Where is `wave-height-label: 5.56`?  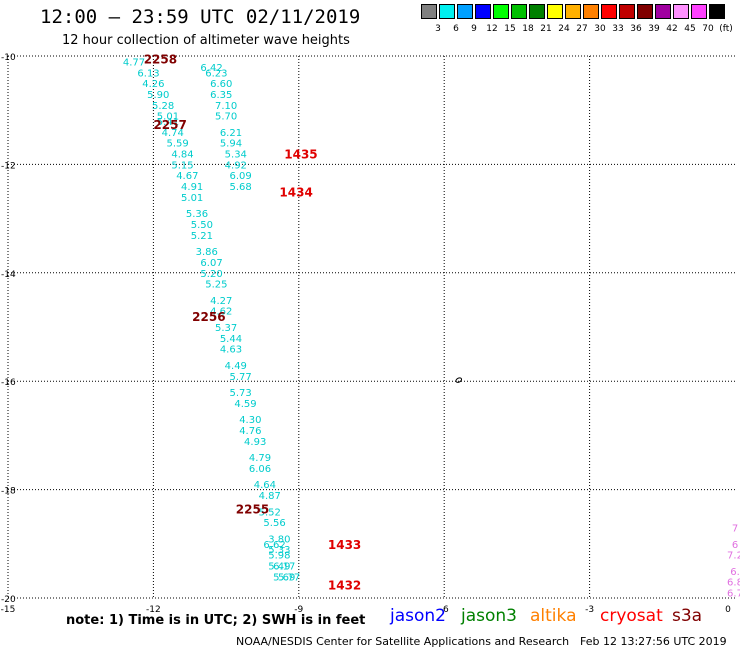
wave-height-label: 5.56 is located at coordinates (274, 523).